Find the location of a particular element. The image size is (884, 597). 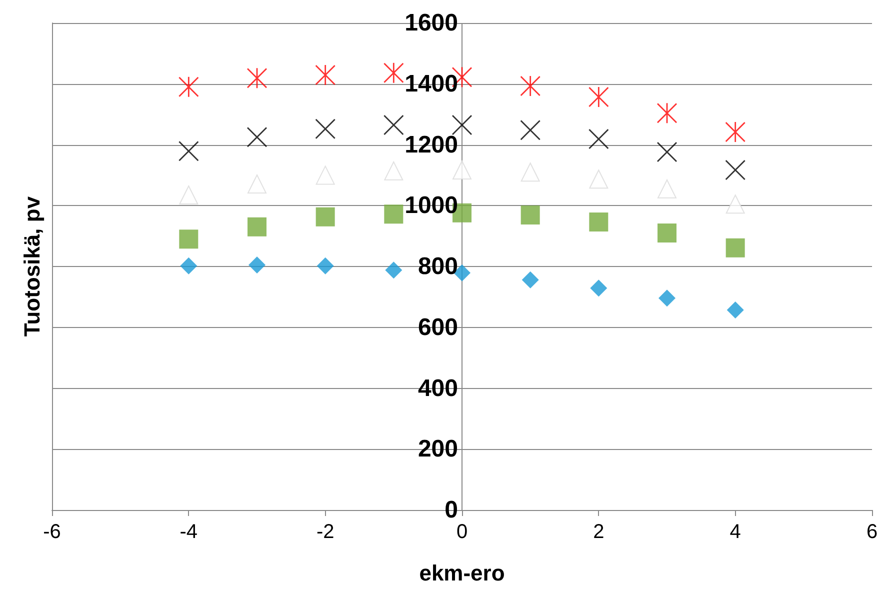

y-axis-title: Tuotosikä, pv is located at coordinates (32, 266).